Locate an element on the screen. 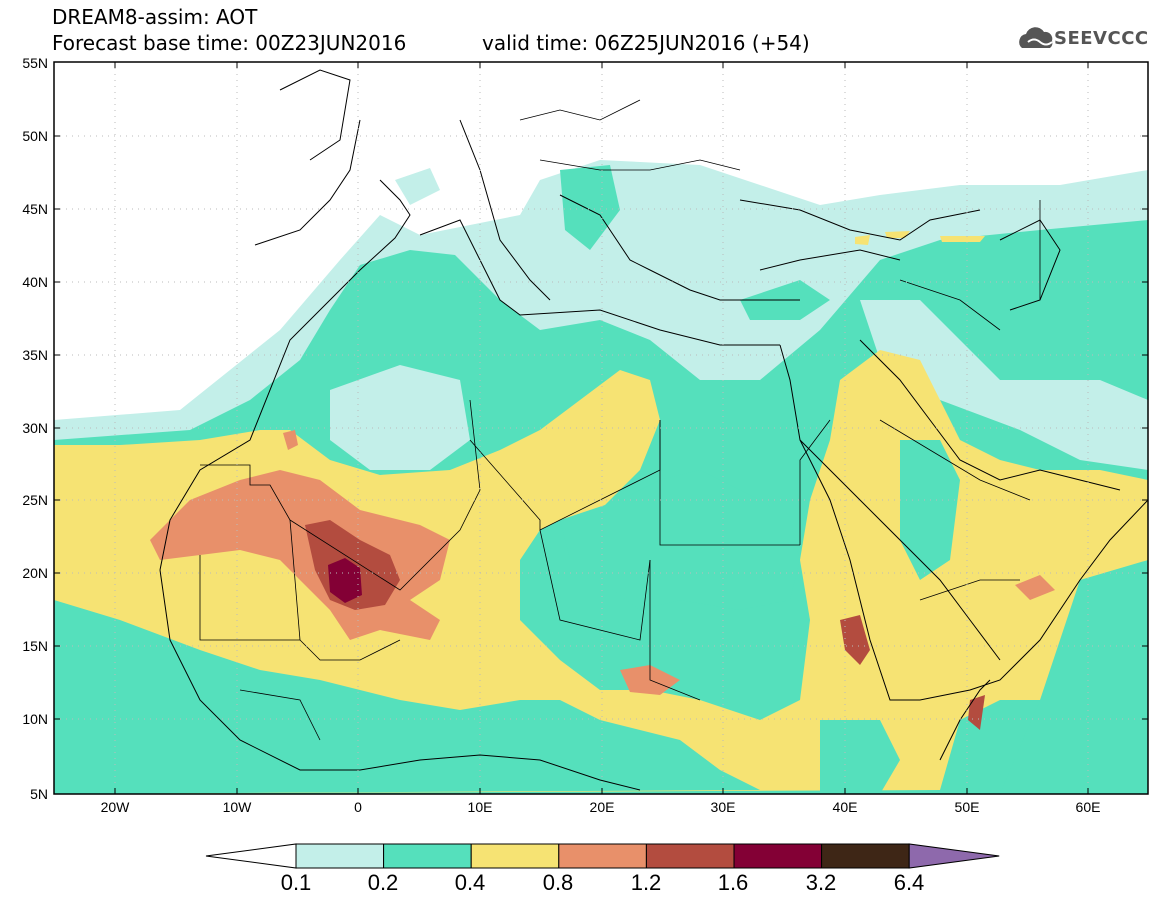 This screenshot has width=1165, height=905. colorbar-label: 1.2 is located at coordinates (646, 882).